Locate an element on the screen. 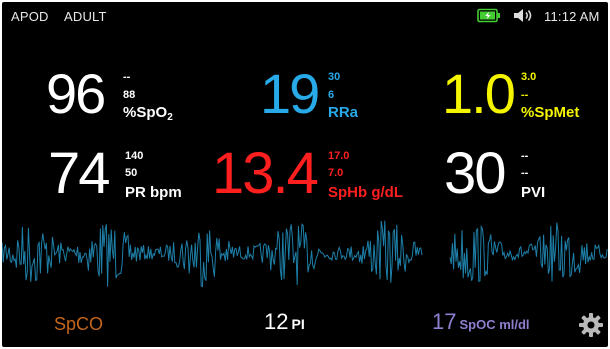  rra-high-limit: 30 is located at coordinates (334, 77).